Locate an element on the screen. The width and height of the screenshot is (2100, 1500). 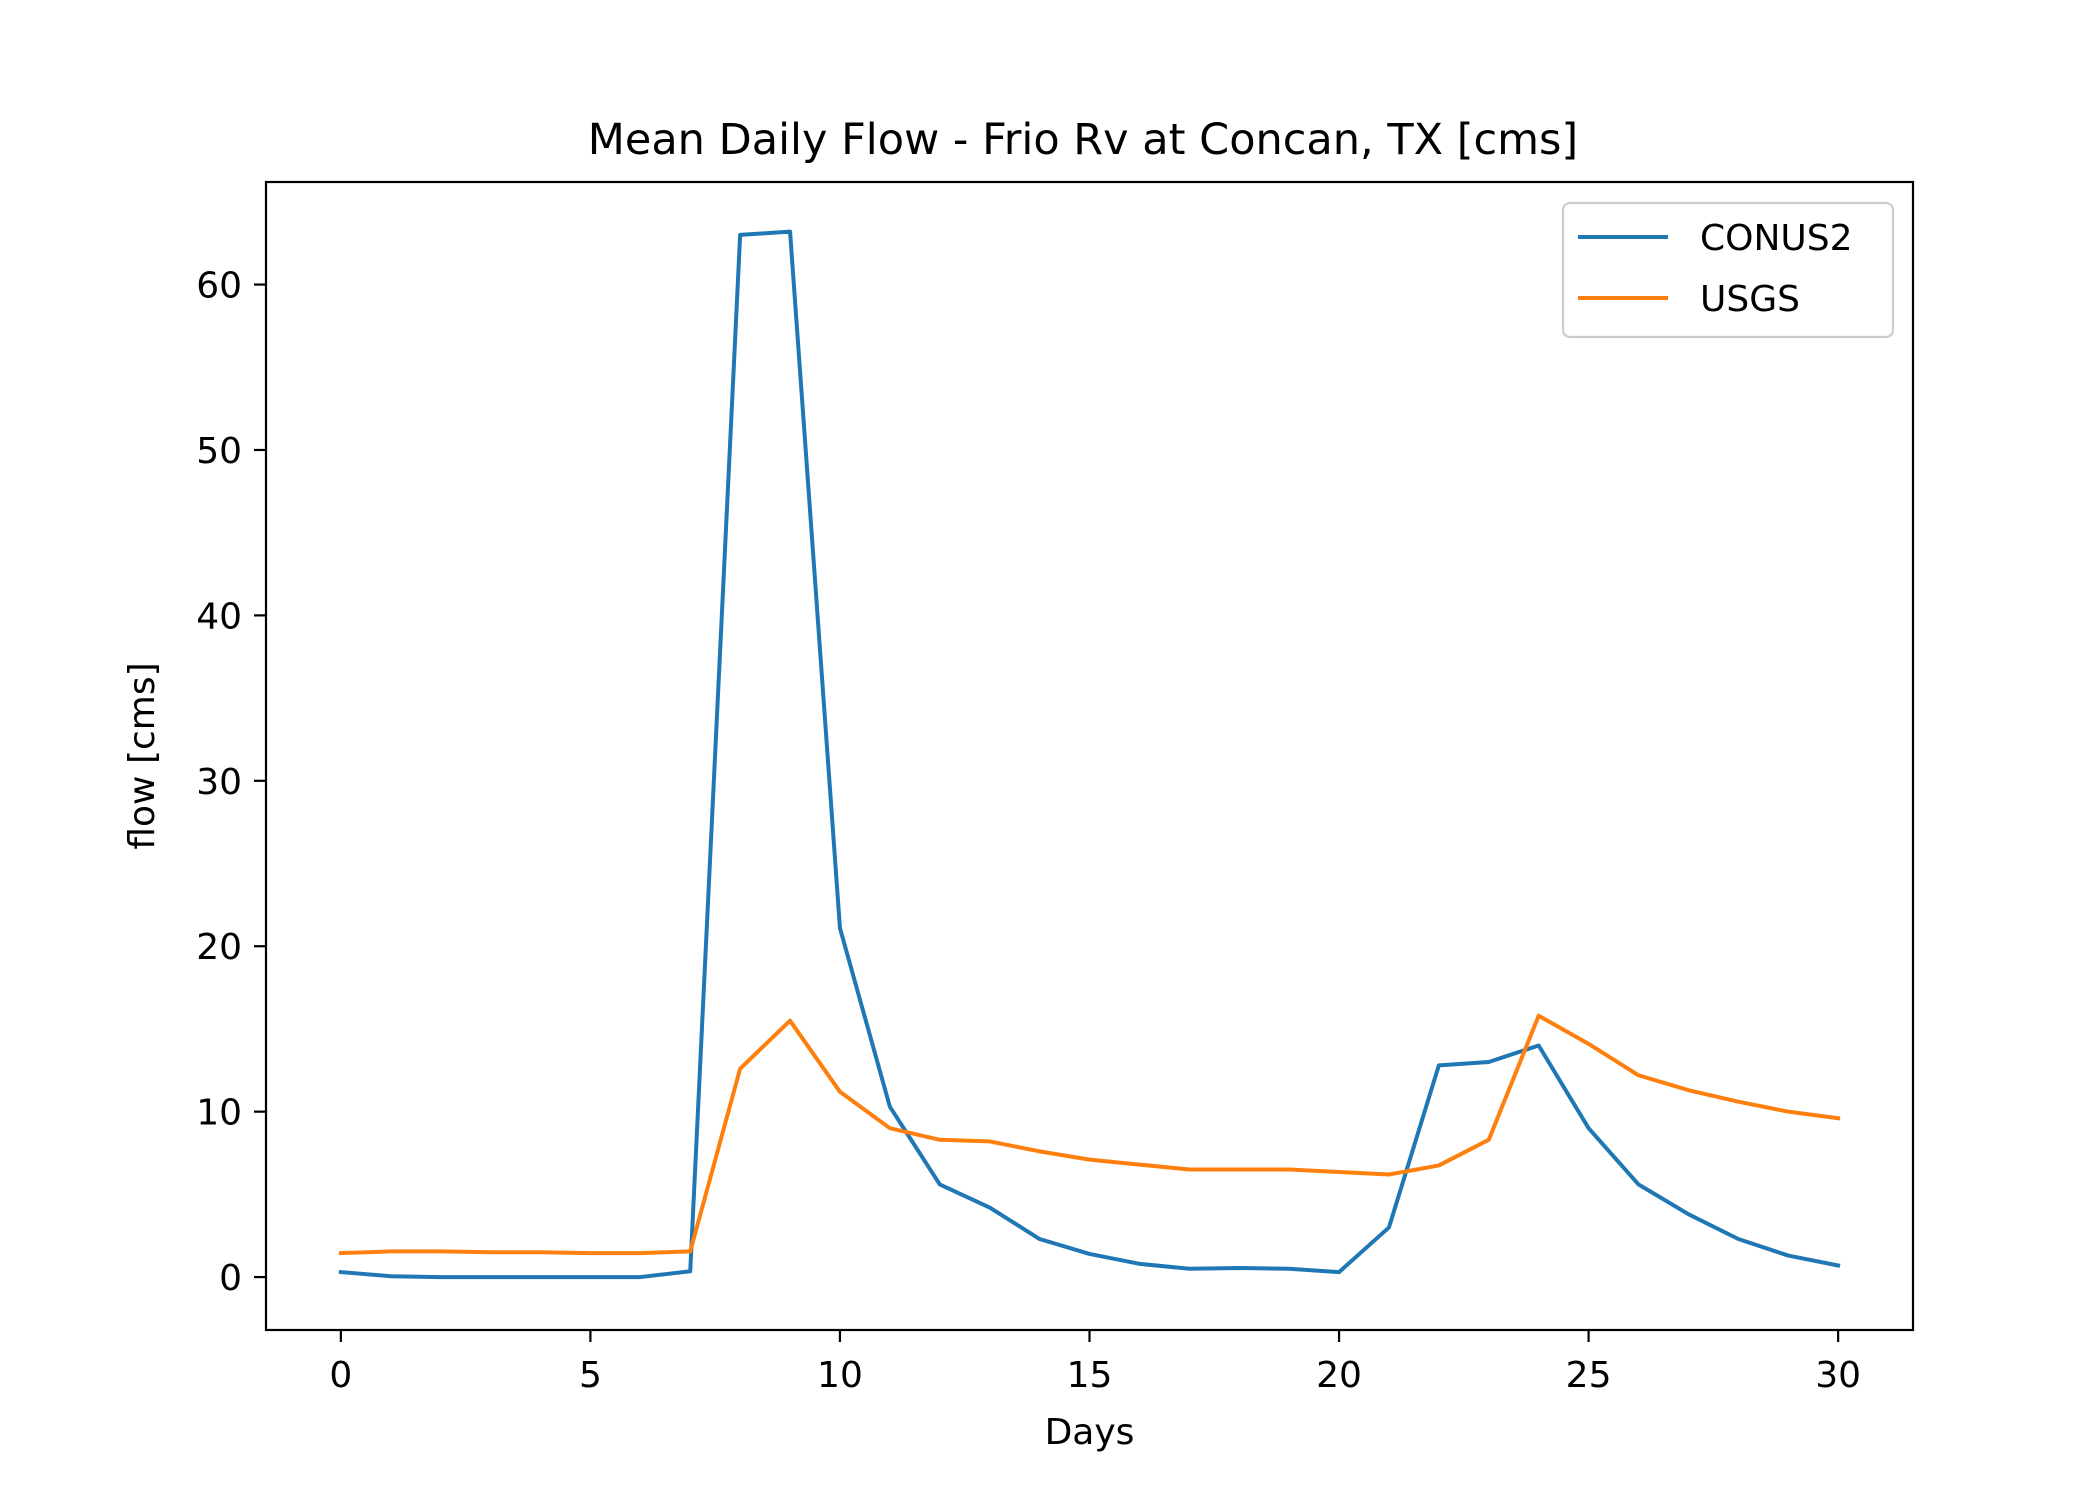
x-tick-label: 20 is located at coordinates (1339, 1375).